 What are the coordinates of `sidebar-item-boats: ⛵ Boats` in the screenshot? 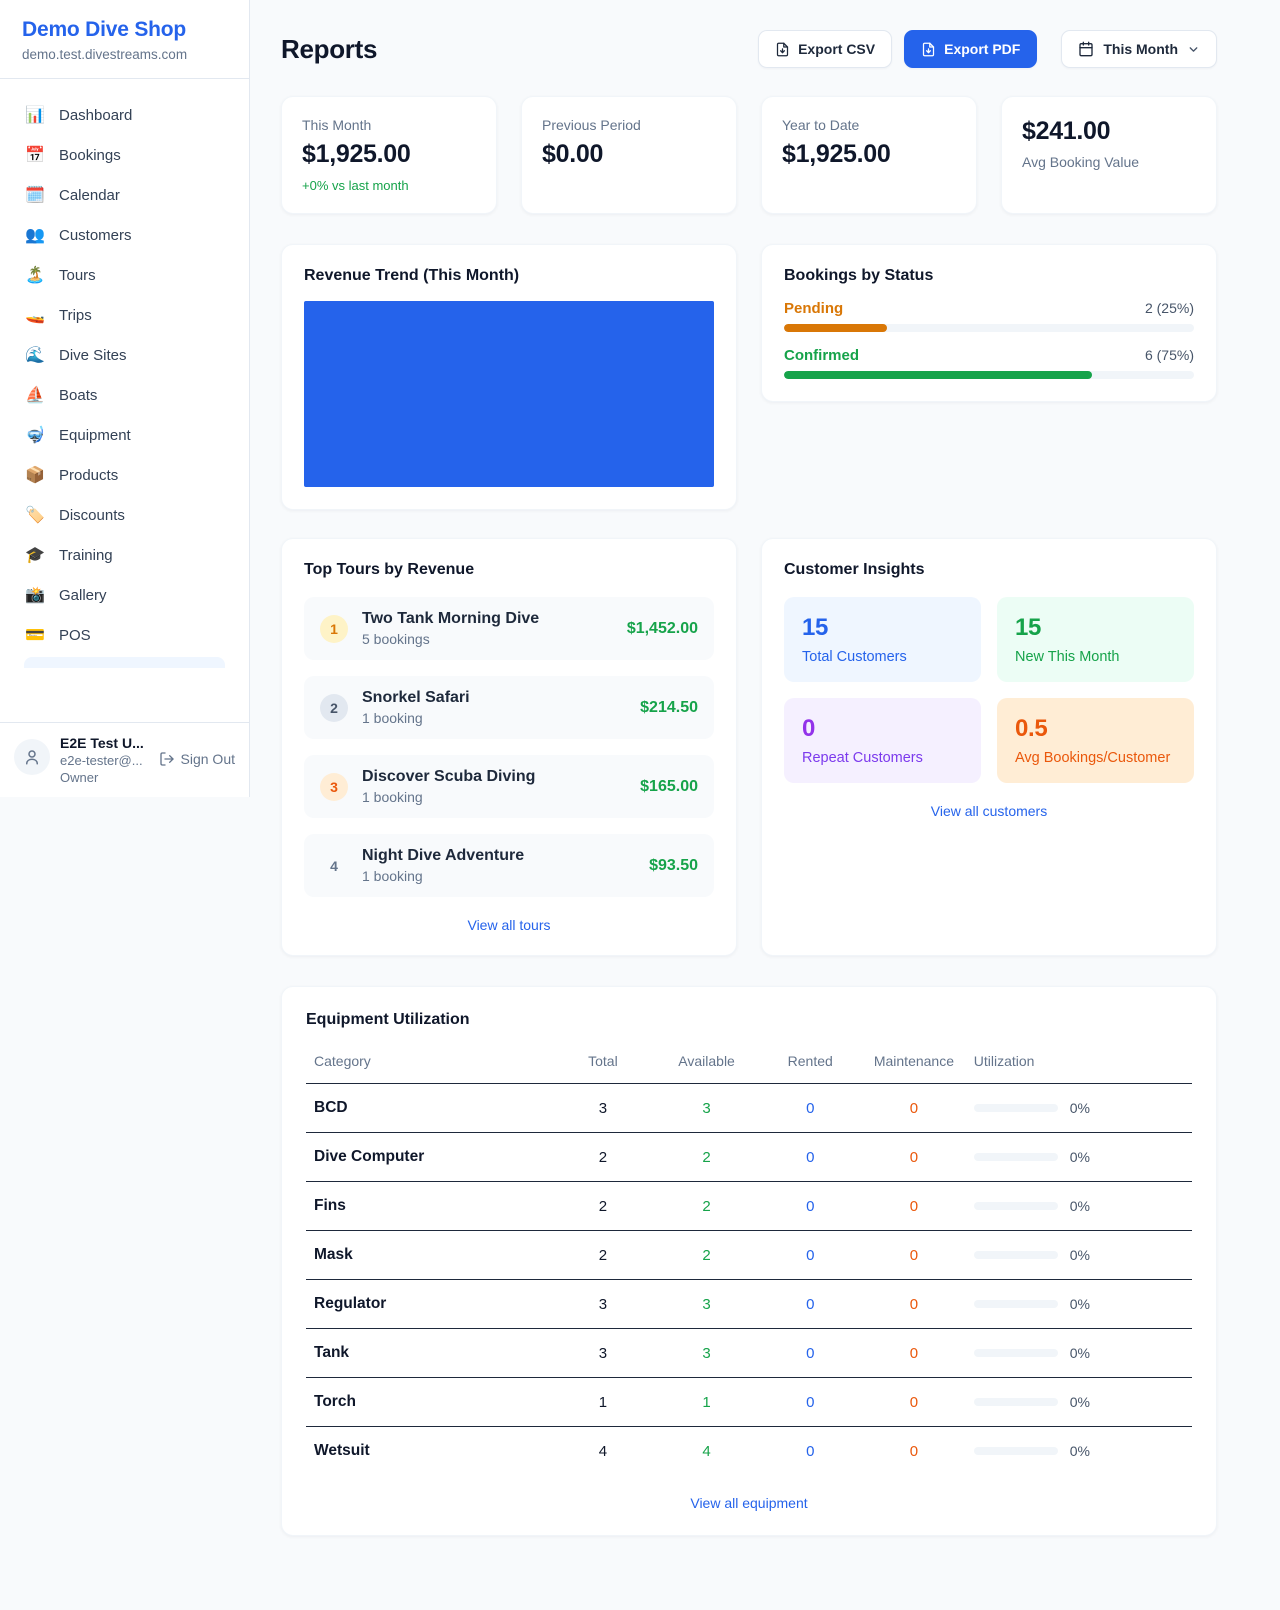 It's located at (124, 395).